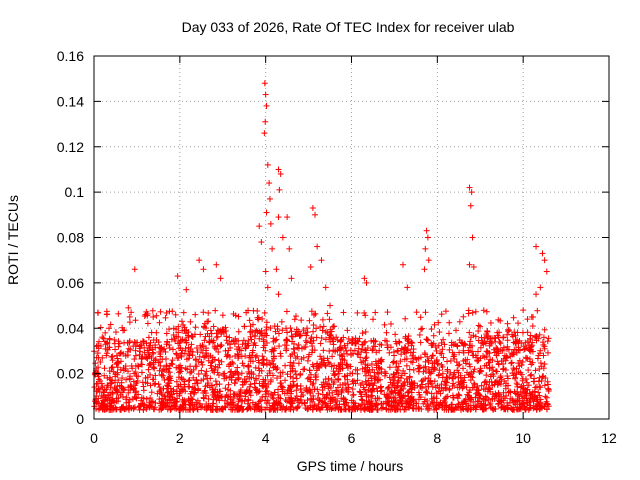  I want to click on x-tick-label: 10, so click(523, 438).